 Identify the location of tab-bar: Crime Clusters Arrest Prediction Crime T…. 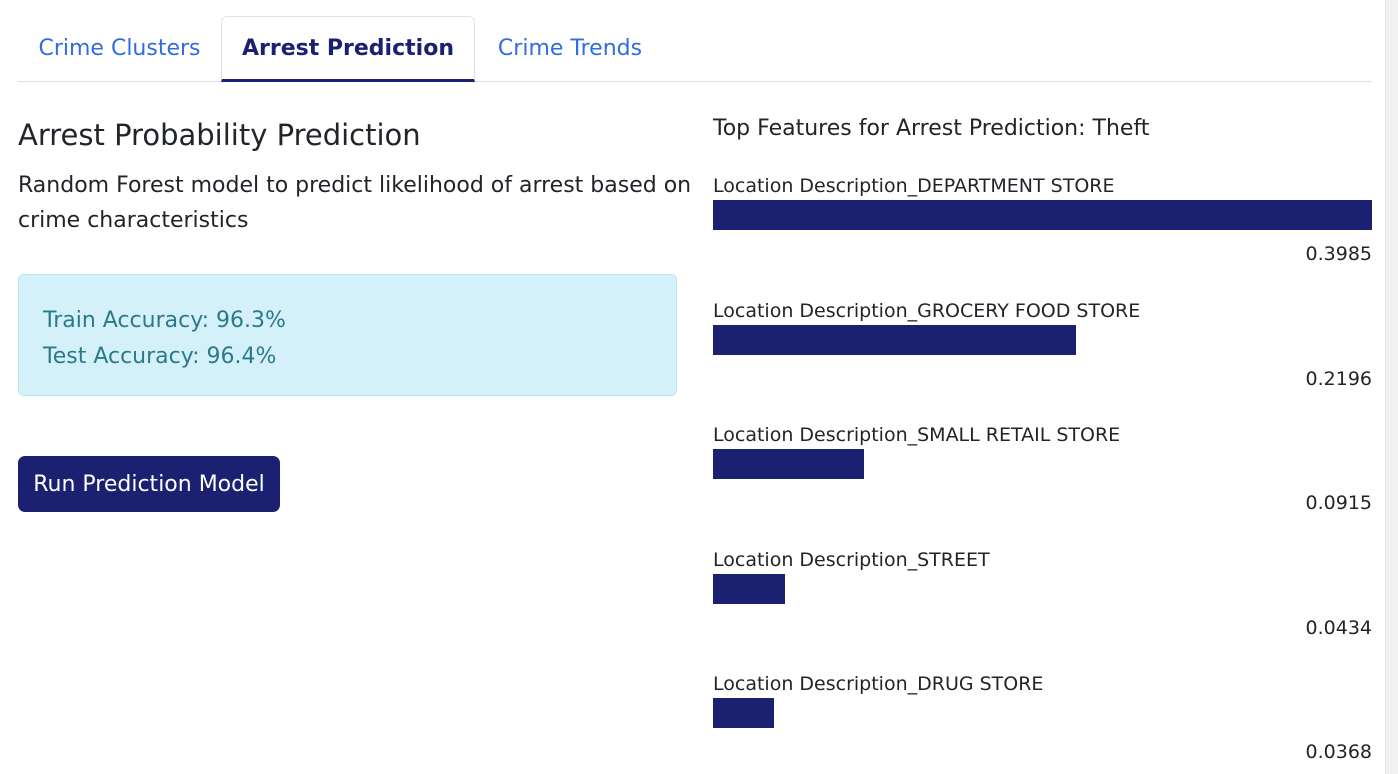
(695, 49).